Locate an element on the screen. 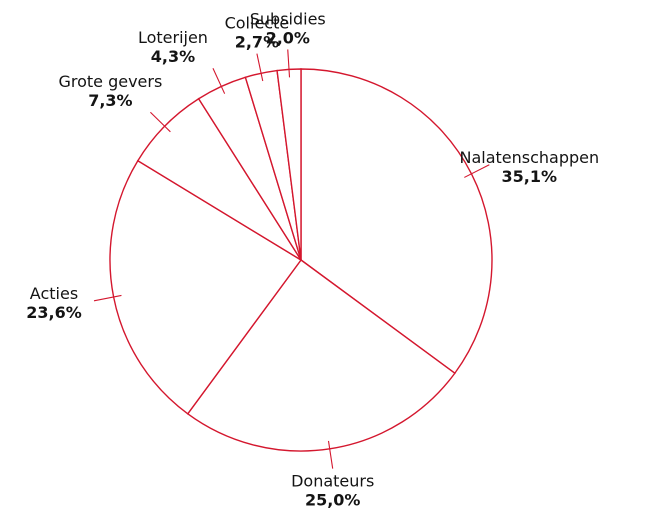  slice-label-loterijen: Loterijen is located at coordinates (173, 37).